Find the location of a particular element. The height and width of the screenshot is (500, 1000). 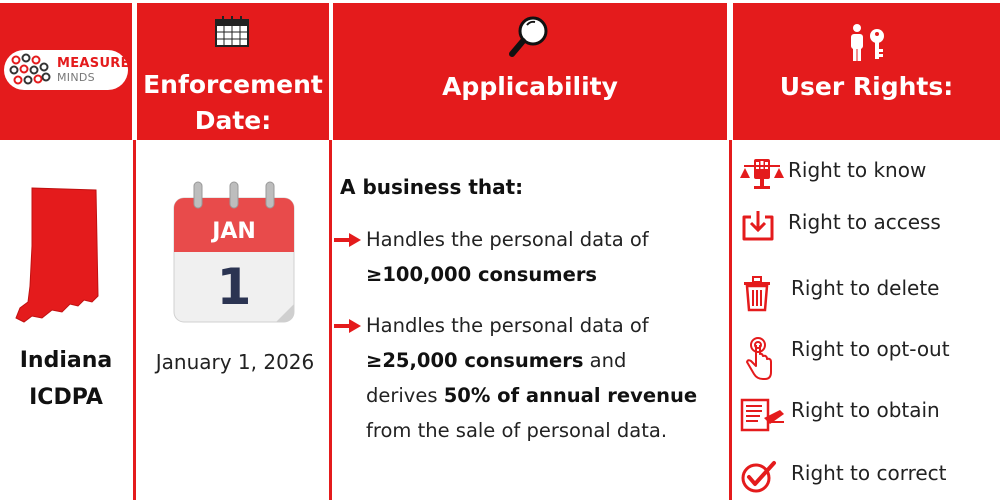

item2-text1: Handles the personal data of is located at coordinates (507, 325).